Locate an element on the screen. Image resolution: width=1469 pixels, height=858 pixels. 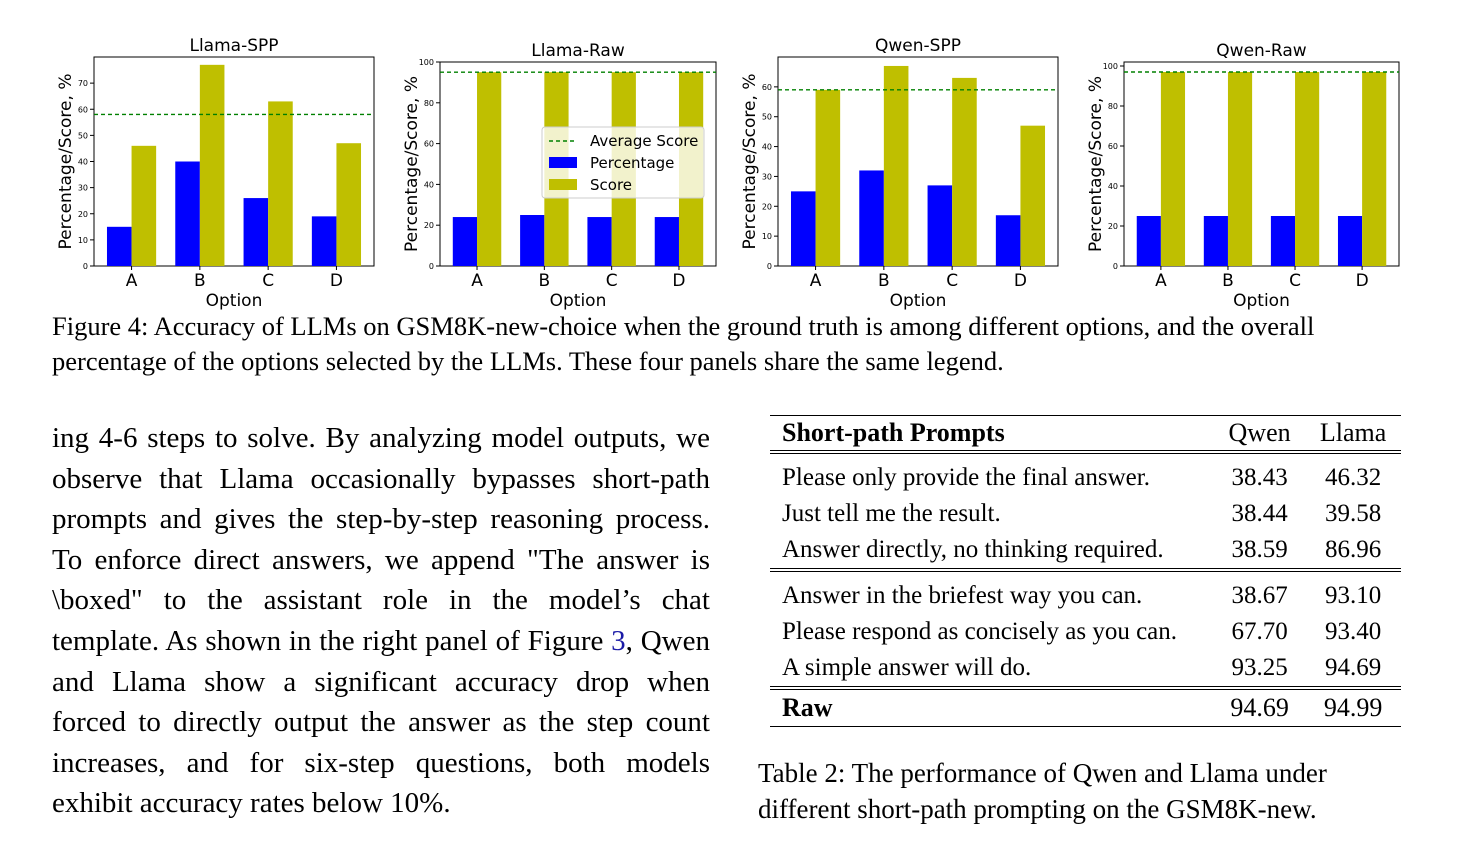
prompt-cell: Please only provide the final answer. is located at coordinates (966, 477).